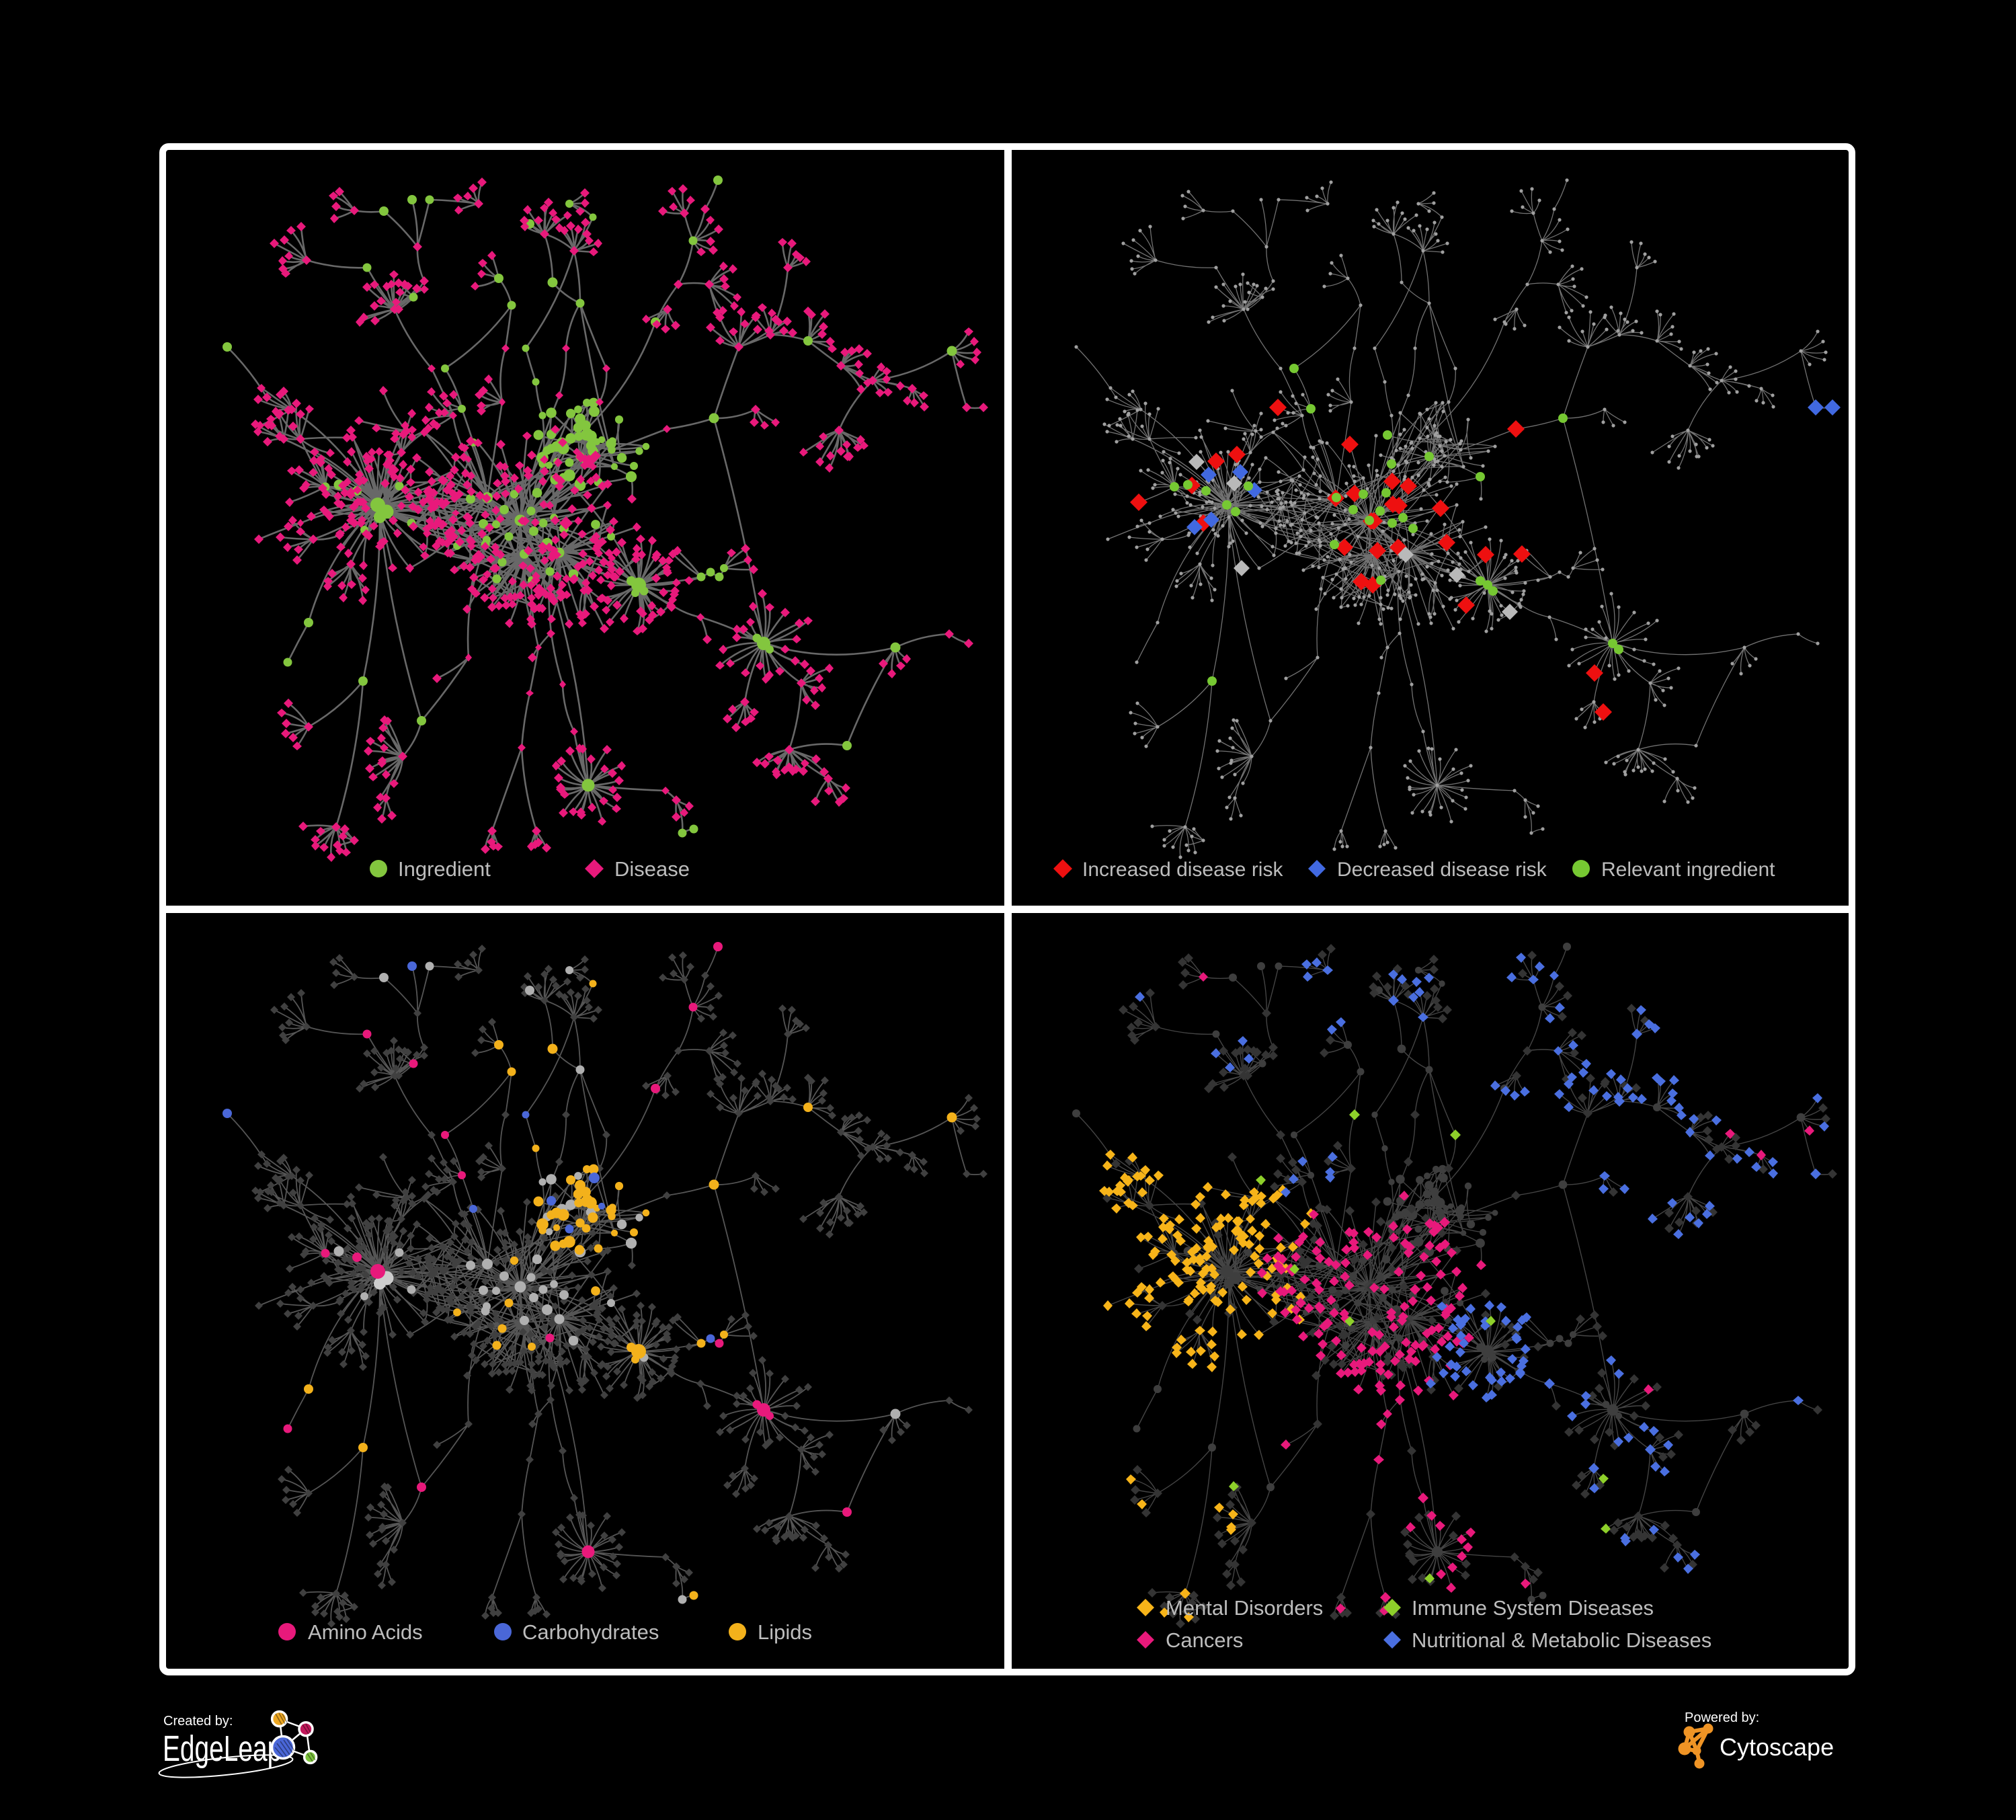 This screenshot has width=2016, height=1820. Describe the element at coordinates (1204, 1640) in the screenshot. I see `svg-text: Cancers` at that location.